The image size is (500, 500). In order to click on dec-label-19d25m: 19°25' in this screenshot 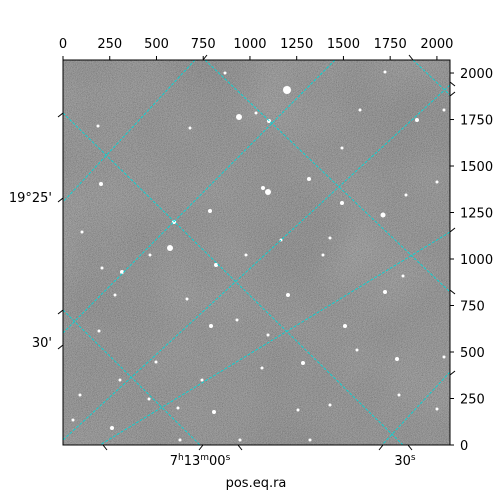, I will do `click(30, 198)`.